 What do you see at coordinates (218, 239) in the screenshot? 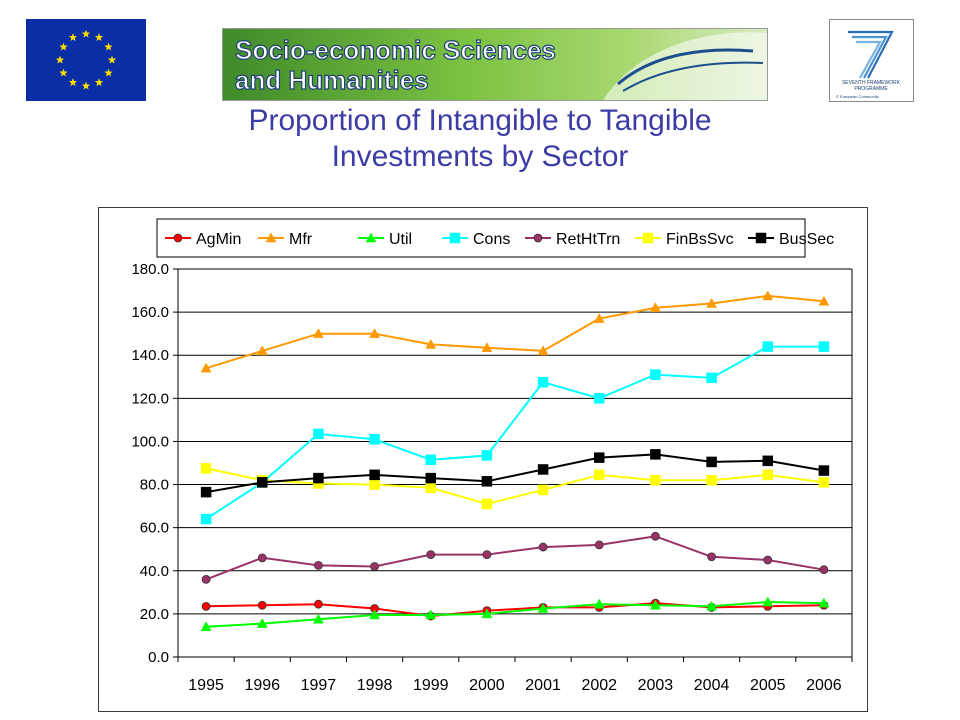
I see `legend-entry: AgMin` at bounding box center [218, 239].